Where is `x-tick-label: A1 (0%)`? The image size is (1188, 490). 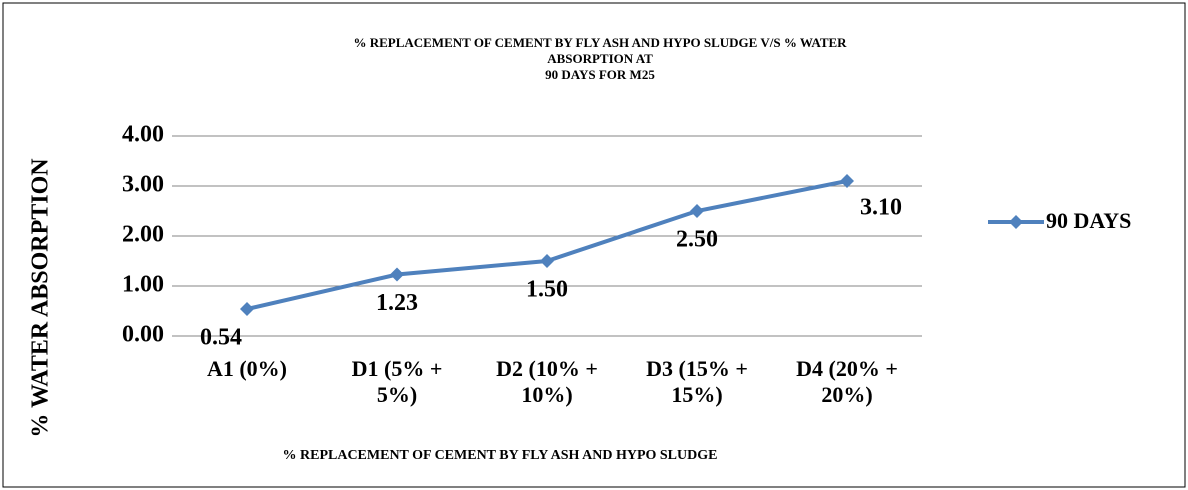 x-tick-label: A1 (0%) is located at coordinates (247, 368).